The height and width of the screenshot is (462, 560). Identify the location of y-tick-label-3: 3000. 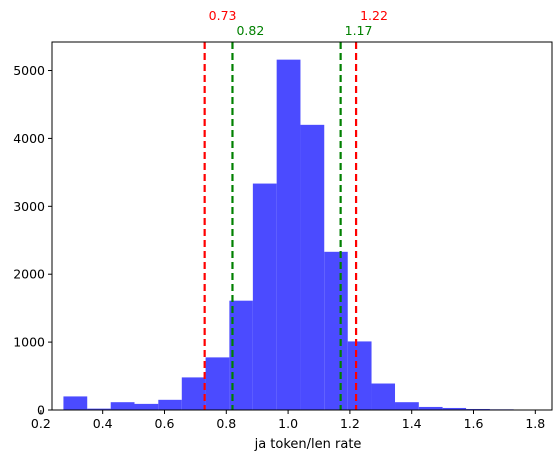
(29, 206).